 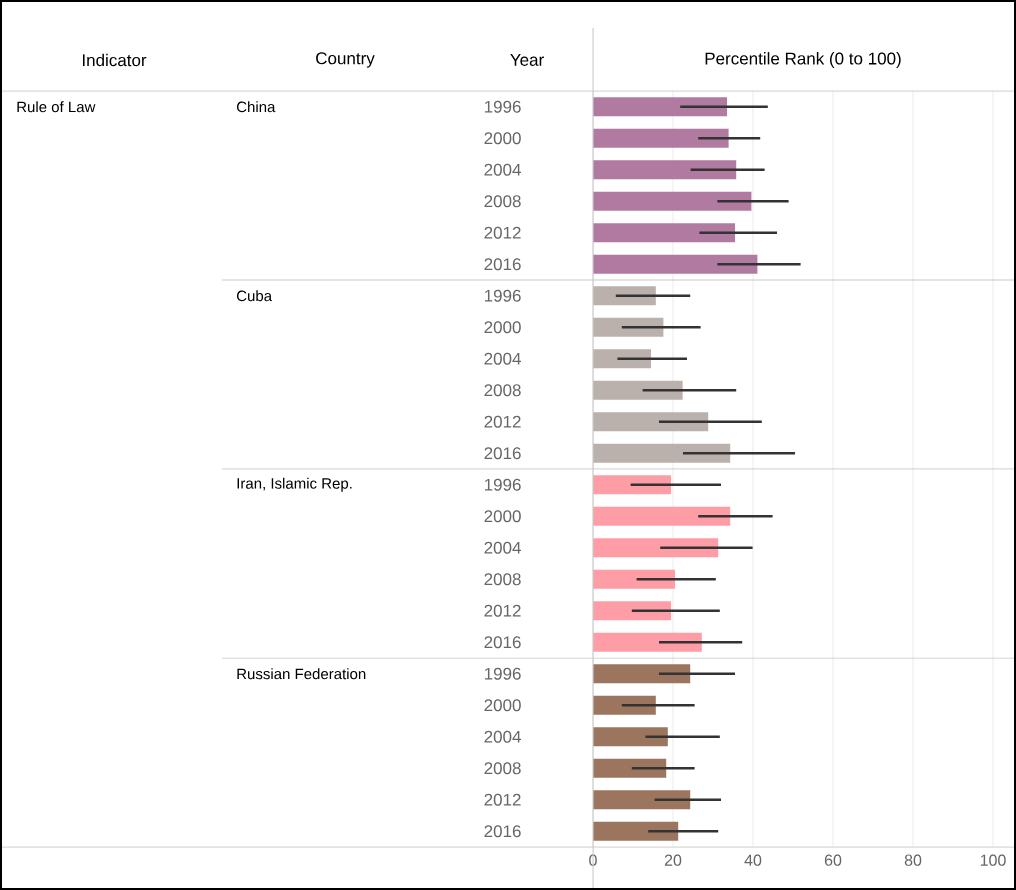 I want to click on text: Indicator, so click(x=114, y=60).